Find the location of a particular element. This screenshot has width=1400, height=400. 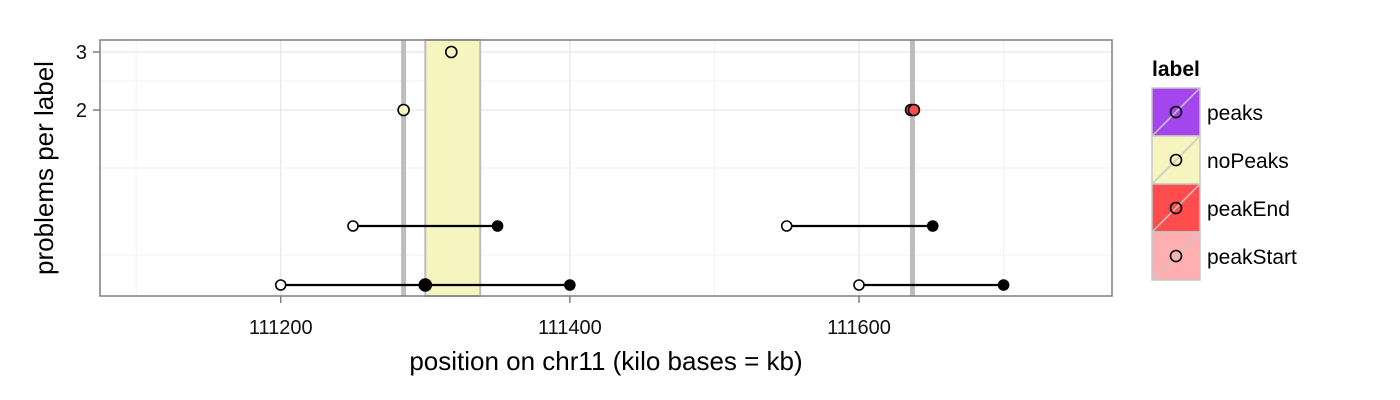

legend-label-peakStart: peakStart is located at coordinates (1252, 257).